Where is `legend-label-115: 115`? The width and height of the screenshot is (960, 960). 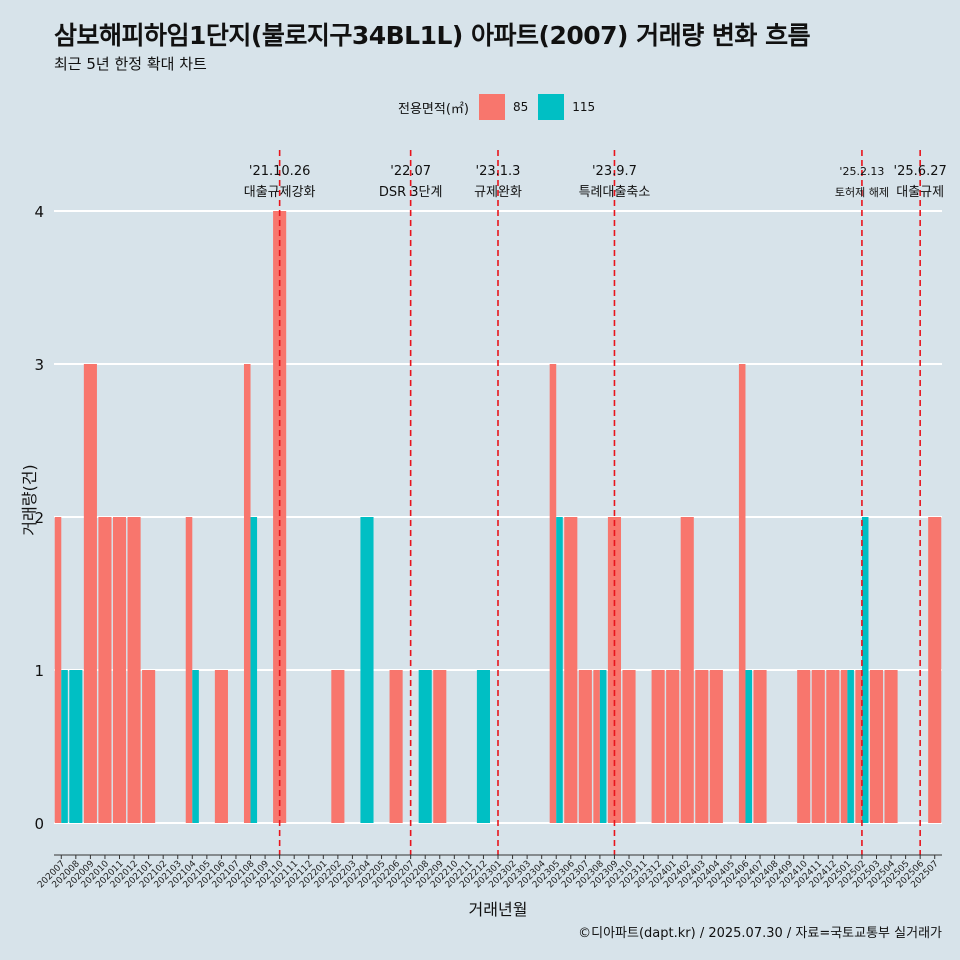 legend-label-115: 115 is located at coordinates (584, 107).